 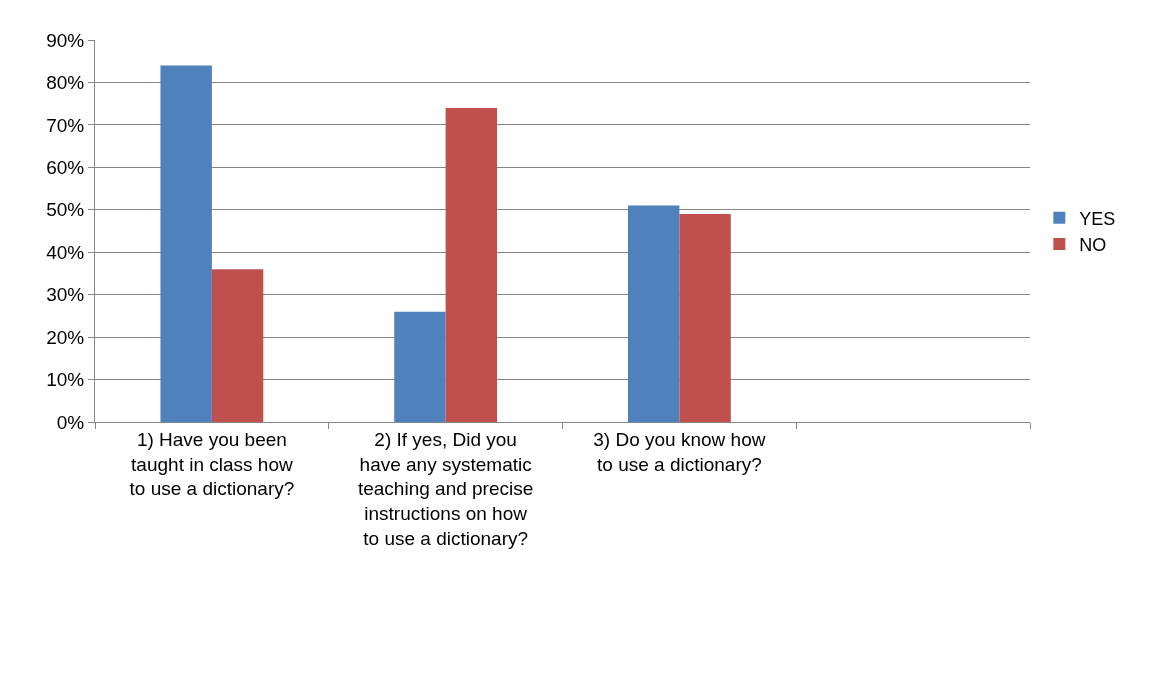 I want to click on y-tick-label: 70%, so click(x=65, y=125).